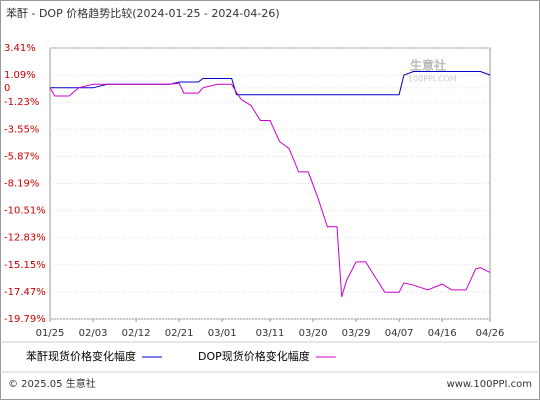 The width and height of the screenshot is (540, 400). Describe the element at coordinates (25, 292) in the screenshot. I see `y-tick-label: -17.47%` at that location.